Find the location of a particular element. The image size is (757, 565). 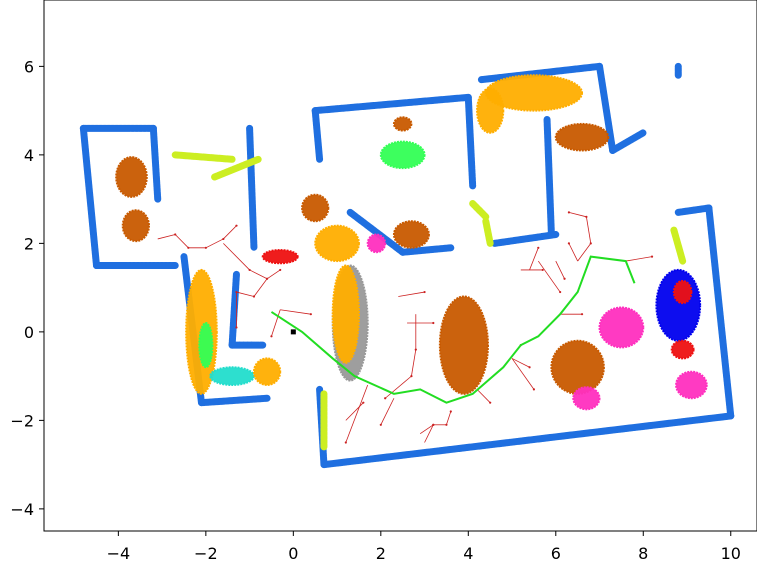

x-tick-label-0: −4 is located at coordinates (119, 553).